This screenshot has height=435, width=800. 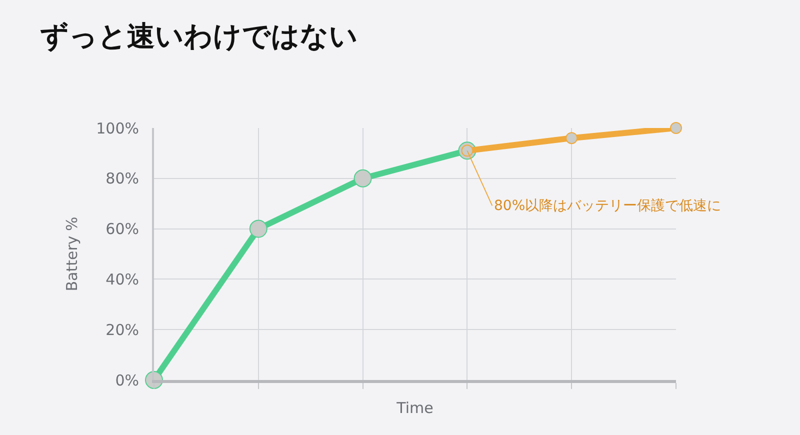 I want to click on y-tick-label: 0%, so click(x=127, y=380).